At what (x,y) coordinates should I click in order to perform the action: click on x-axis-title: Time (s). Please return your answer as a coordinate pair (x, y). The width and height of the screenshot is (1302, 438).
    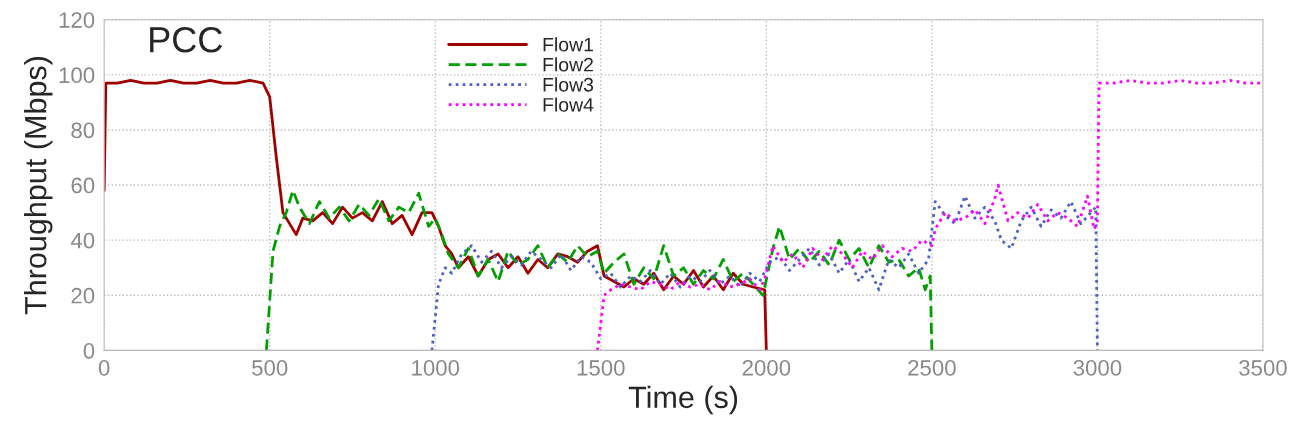
    Looking at the image, I should click on (683, 400).